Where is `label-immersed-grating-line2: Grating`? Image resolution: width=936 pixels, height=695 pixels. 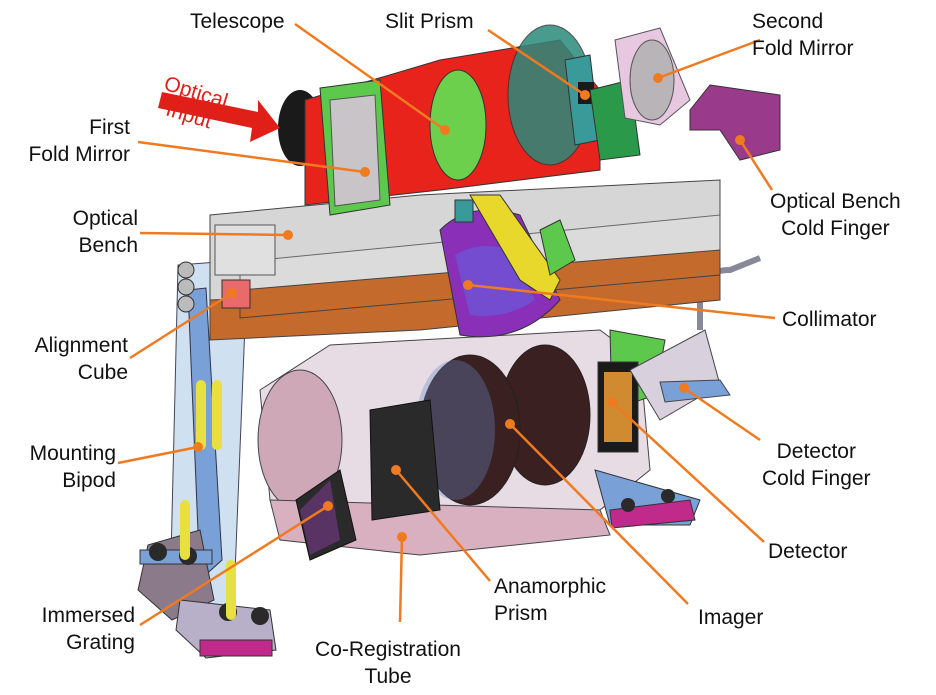 label-immersed-grating-line2: Grating is located at coordinates (100, 642).